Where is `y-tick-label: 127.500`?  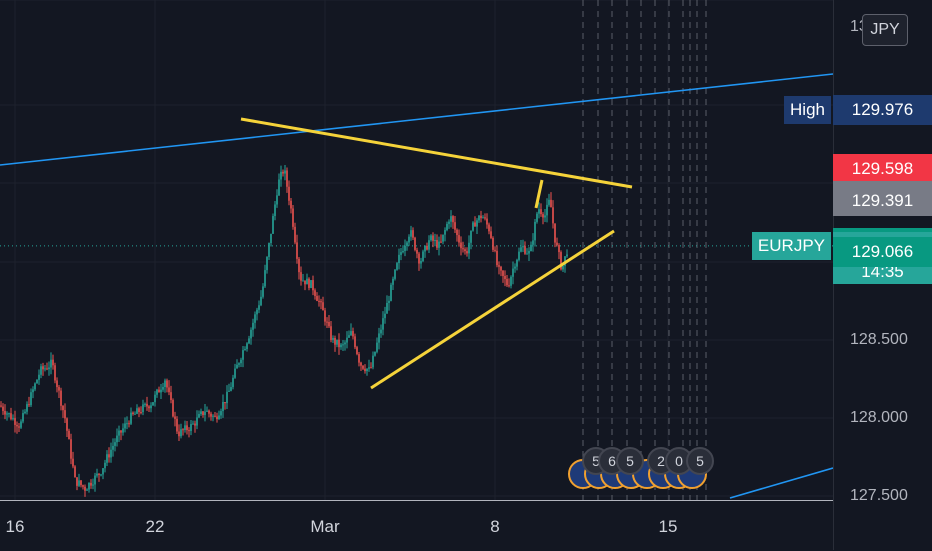 y-tick-label: 127.500 is located at coordinates (879, 495).